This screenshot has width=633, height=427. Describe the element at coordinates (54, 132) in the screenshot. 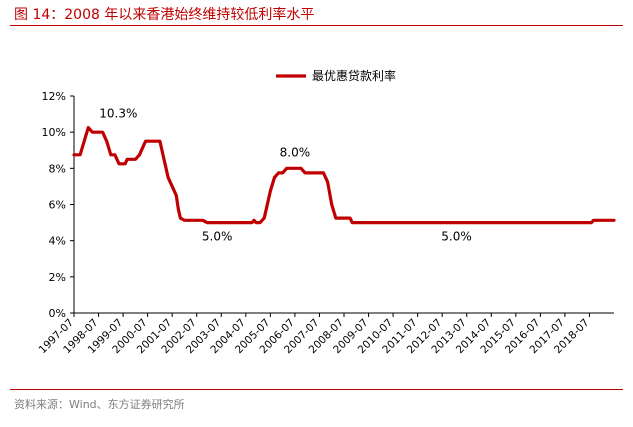

I see `y-tick-label: 10%` at that location.